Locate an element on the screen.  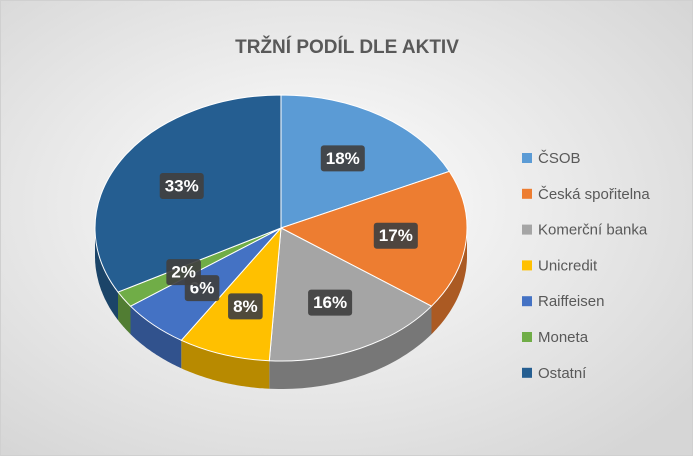
legend-label: Komerční banka is located at coordinates (593, 230).